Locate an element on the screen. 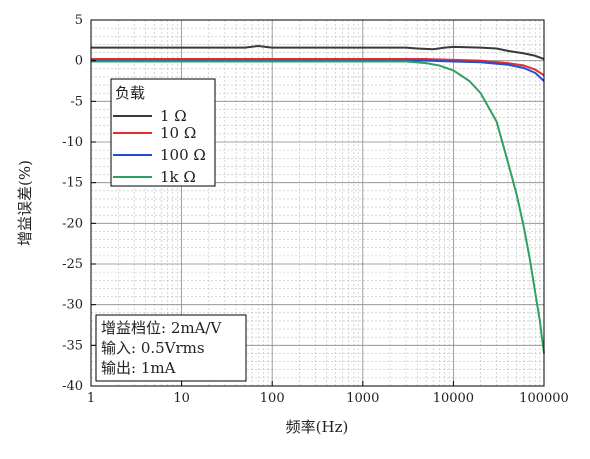 Image resolution: width=590 pixels, height=459 pixels. y-tick-label: -15 is located at coordinates (72, 183).